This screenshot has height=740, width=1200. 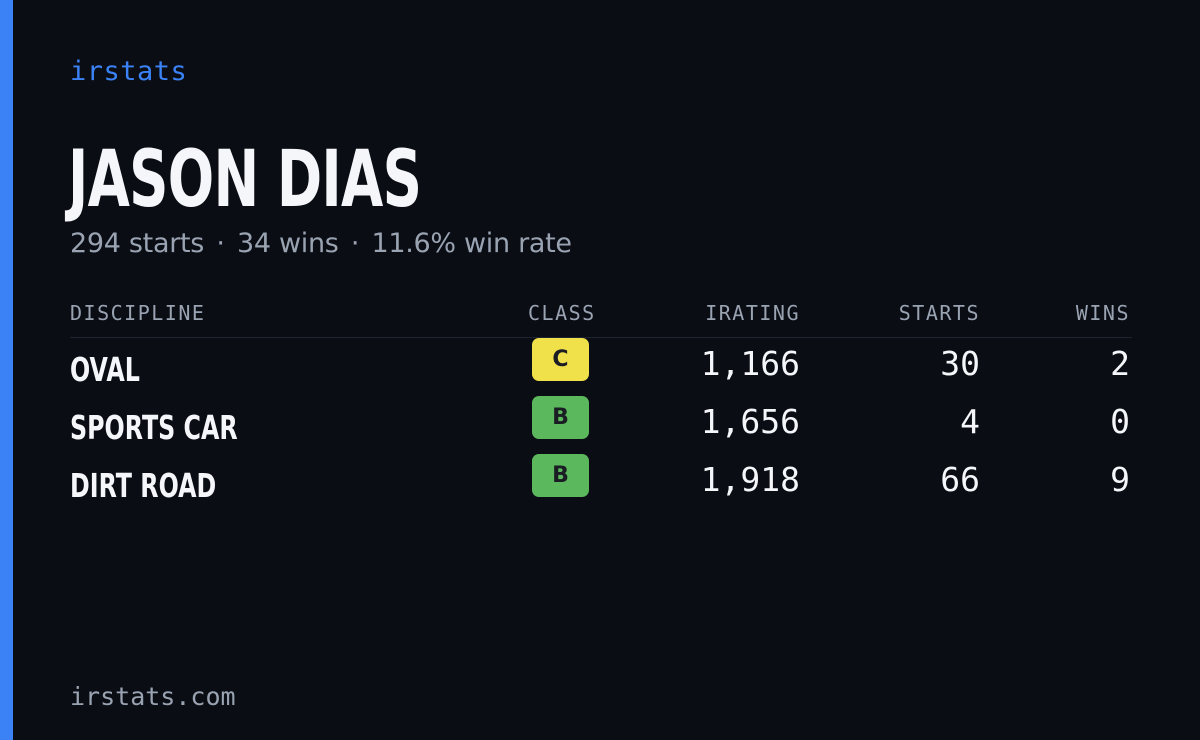 I want to click on wins-value: 0, so click(x=1120, y=421).